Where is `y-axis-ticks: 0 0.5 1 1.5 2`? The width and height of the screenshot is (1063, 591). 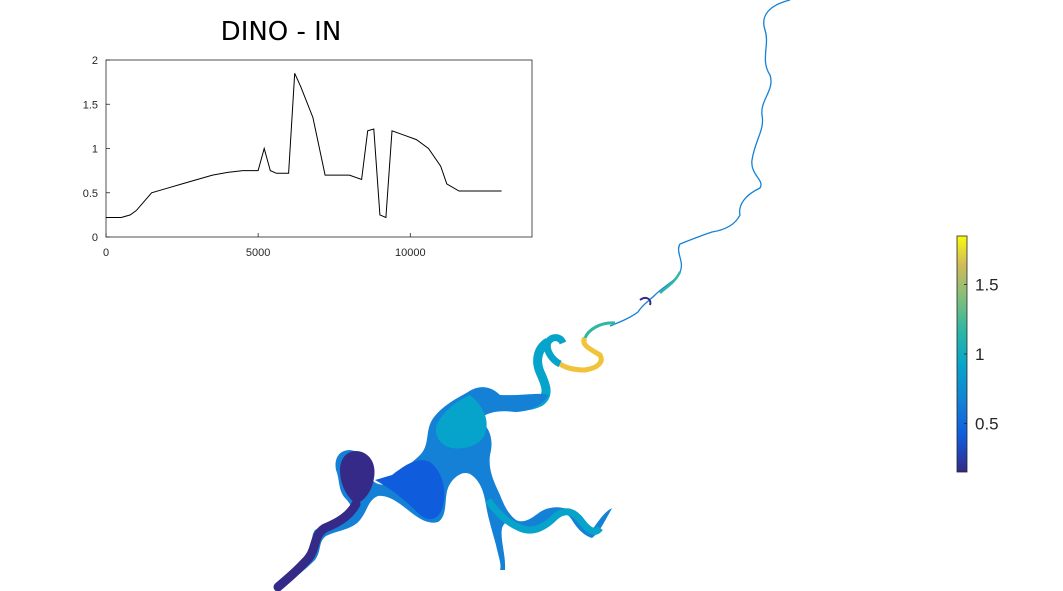
y-axis-ticks: 0 0.5 1 1.5 2 is located at coordinates (96, 149).